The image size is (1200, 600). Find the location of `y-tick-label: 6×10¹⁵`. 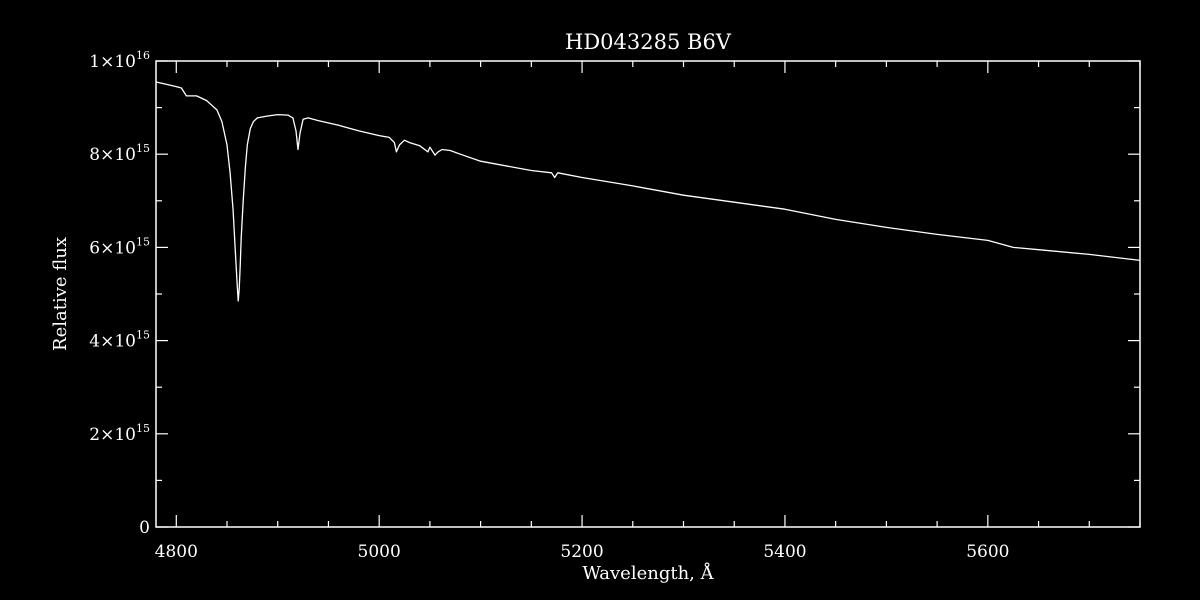

y-tick-label: 6×10¹⁵ is located at coordinates (119, 246).